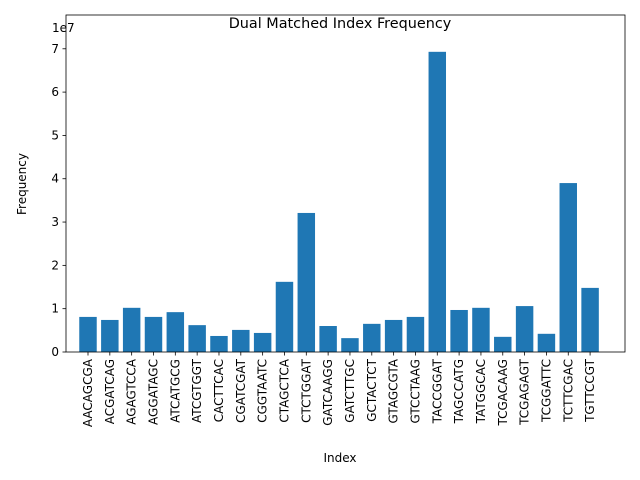 The width and height of the screenshot is (640, 480). What do you see at coordinates (394, 390) in the screenshot?
I see `x-tick-label: GTAGCGTA` at bounding box center [394, 390].